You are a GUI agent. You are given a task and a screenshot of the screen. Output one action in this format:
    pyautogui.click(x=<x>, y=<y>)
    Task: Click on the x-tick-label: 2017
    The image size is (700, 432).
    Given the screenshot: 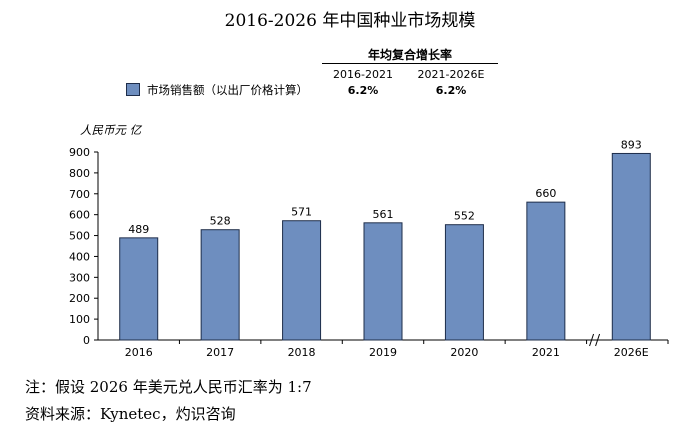 What is the action you would take?
    pyautogui.click(x=220, y=352)
    